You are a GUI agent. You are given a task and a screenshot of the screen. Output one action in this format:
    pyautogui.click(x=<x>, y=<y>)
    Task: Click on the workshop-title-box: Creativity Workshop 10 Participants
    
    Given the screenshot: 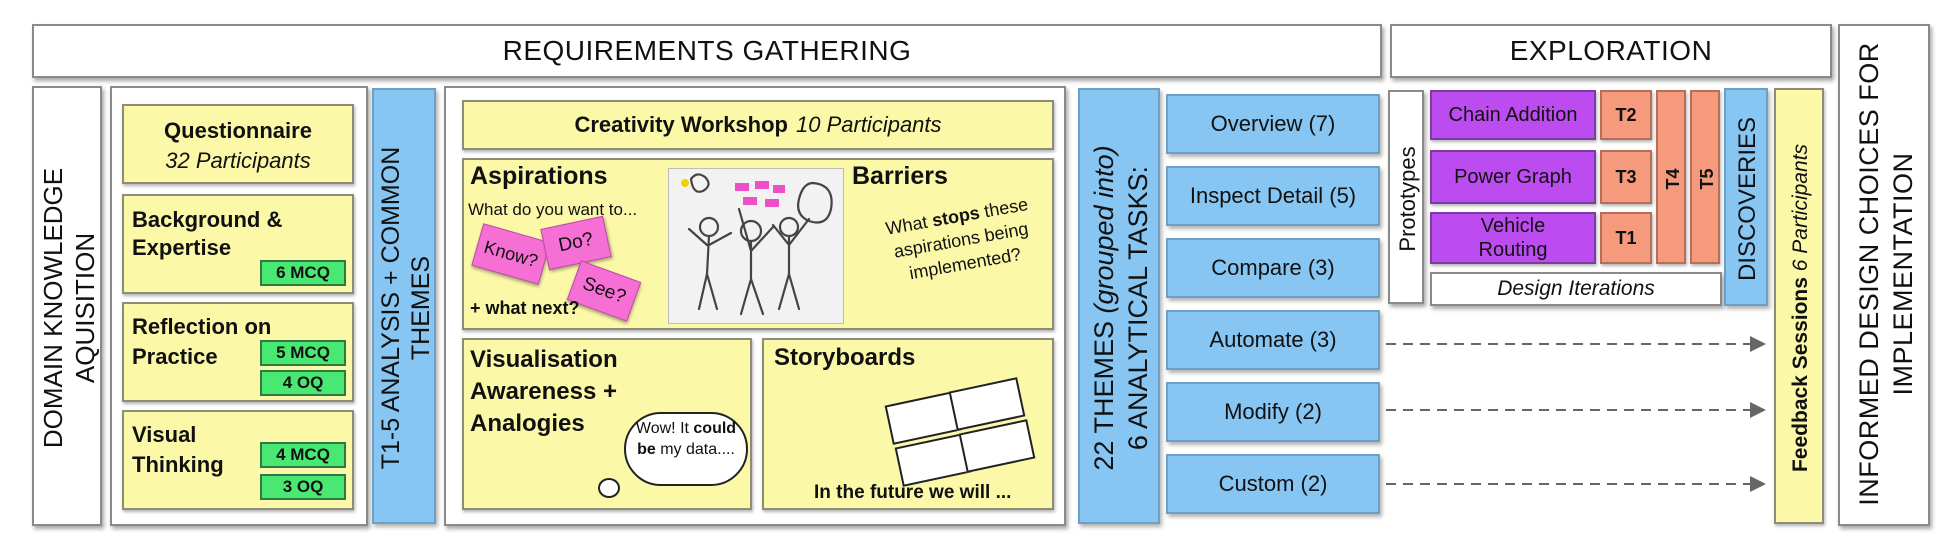 What is the action you would take?
    pyautogui.click(x=758, y=125)
    